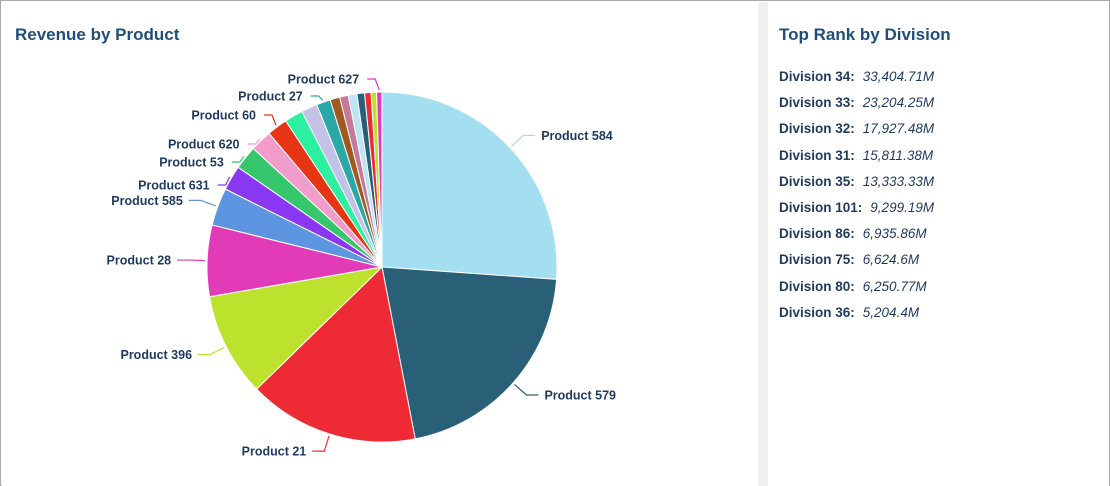 This screenshot has height=486, width=1110. Describe the element at coordinates (815, 129) in the screenshot. I see `rank-division-name: Division 32` at that location.